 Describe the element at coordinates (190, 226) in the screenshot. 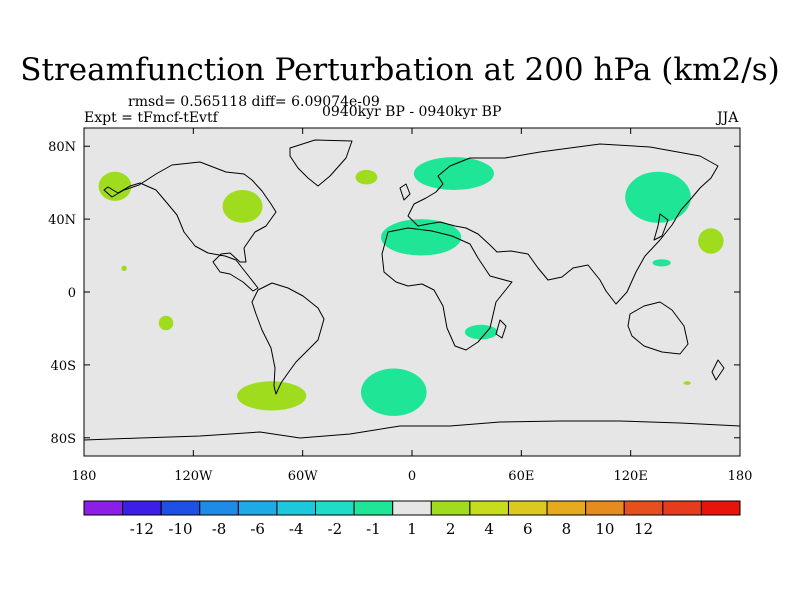

I see `coastline-north-america` at that location.